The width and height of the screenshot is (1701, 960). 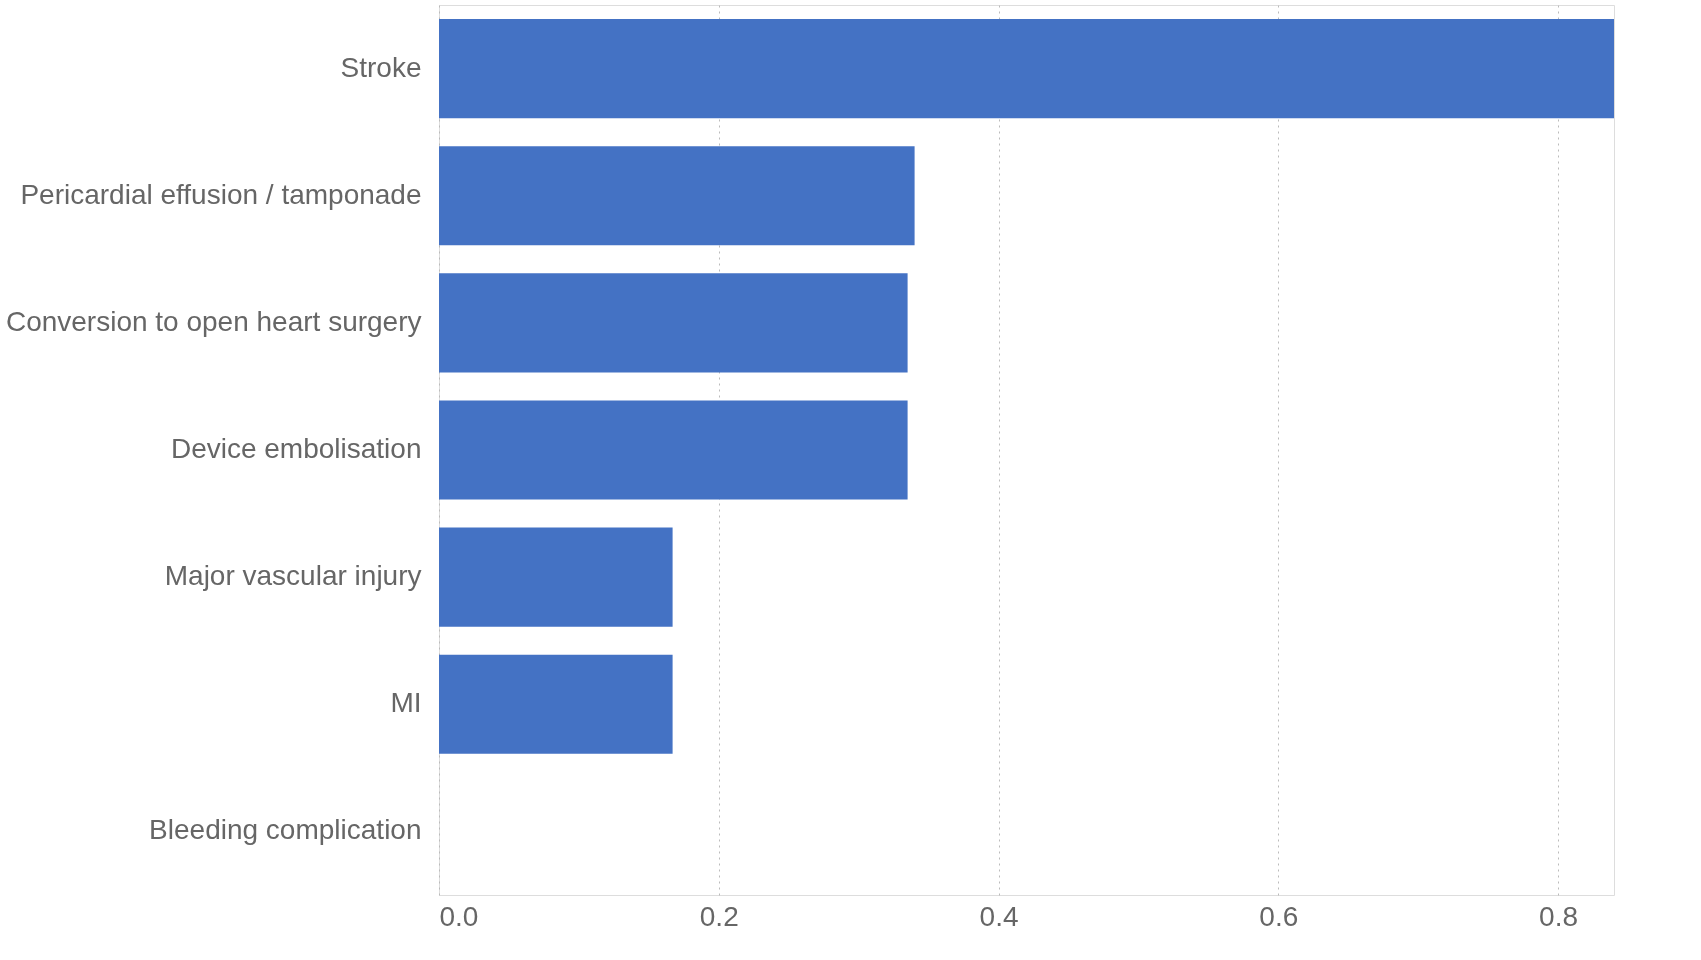 I want to click on x-tick-label: 0.2, so click(x=719, y=916).